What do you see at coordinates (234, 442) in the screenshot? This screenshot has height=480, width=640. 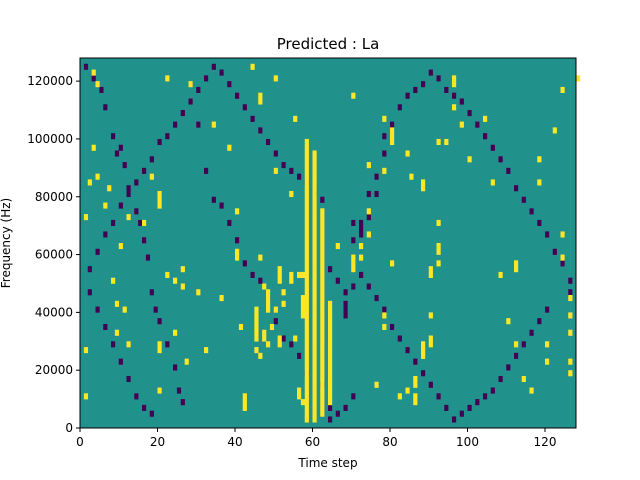 I see `x-tick-label: 40` at bounding box center [234, 442].